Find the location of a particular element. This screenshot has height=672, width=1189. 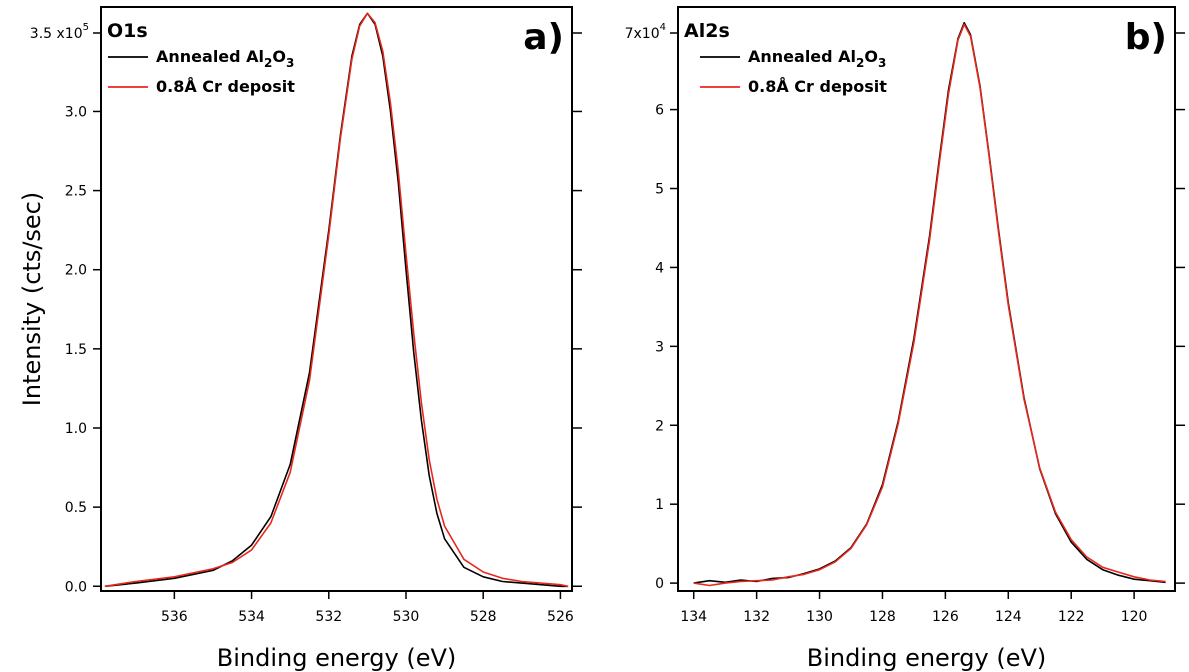

y-tick-label: 0.0 is located at coordinates (76, 587).